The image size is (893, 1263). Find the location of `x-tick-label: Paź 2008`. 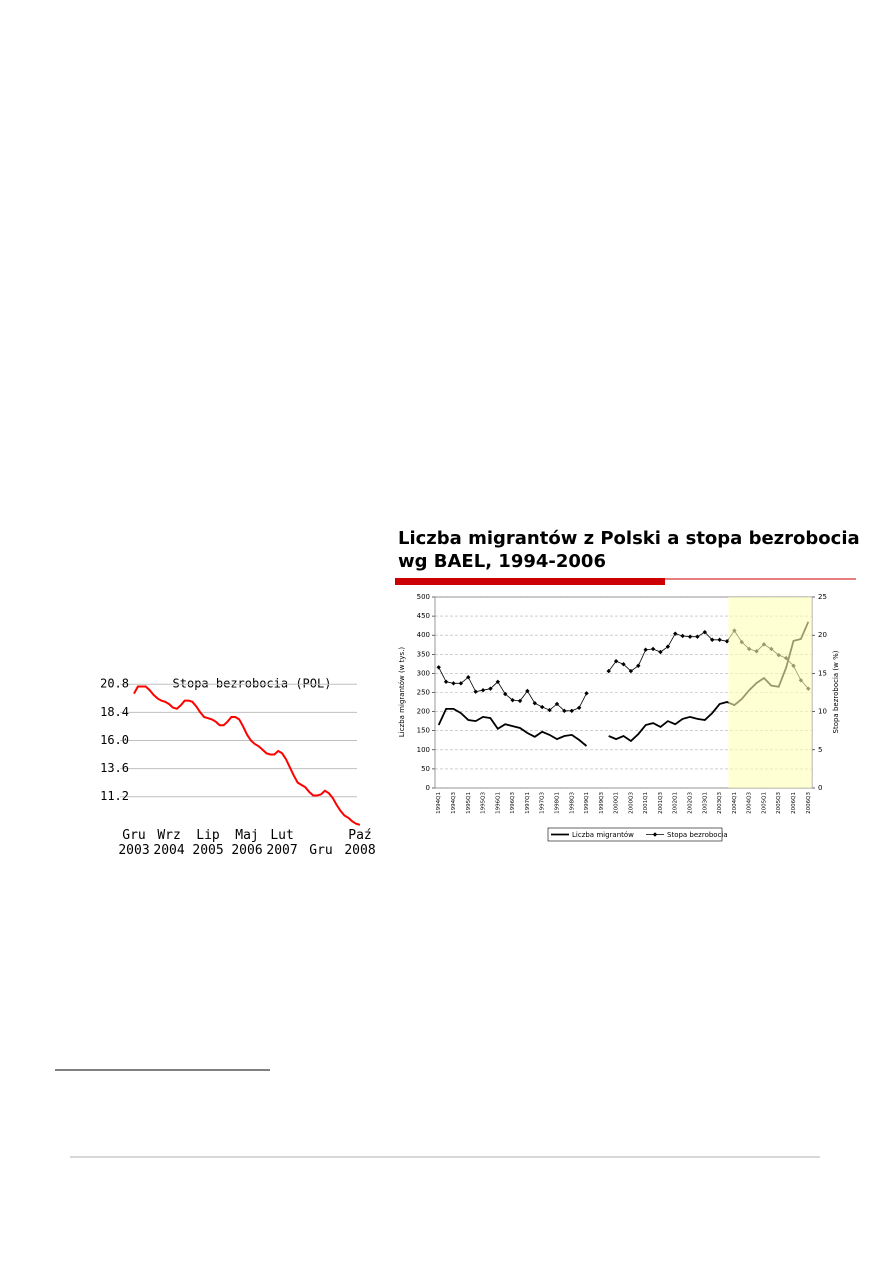

x-tick-label: Paź 2008 is located at coordinates (360, 843).